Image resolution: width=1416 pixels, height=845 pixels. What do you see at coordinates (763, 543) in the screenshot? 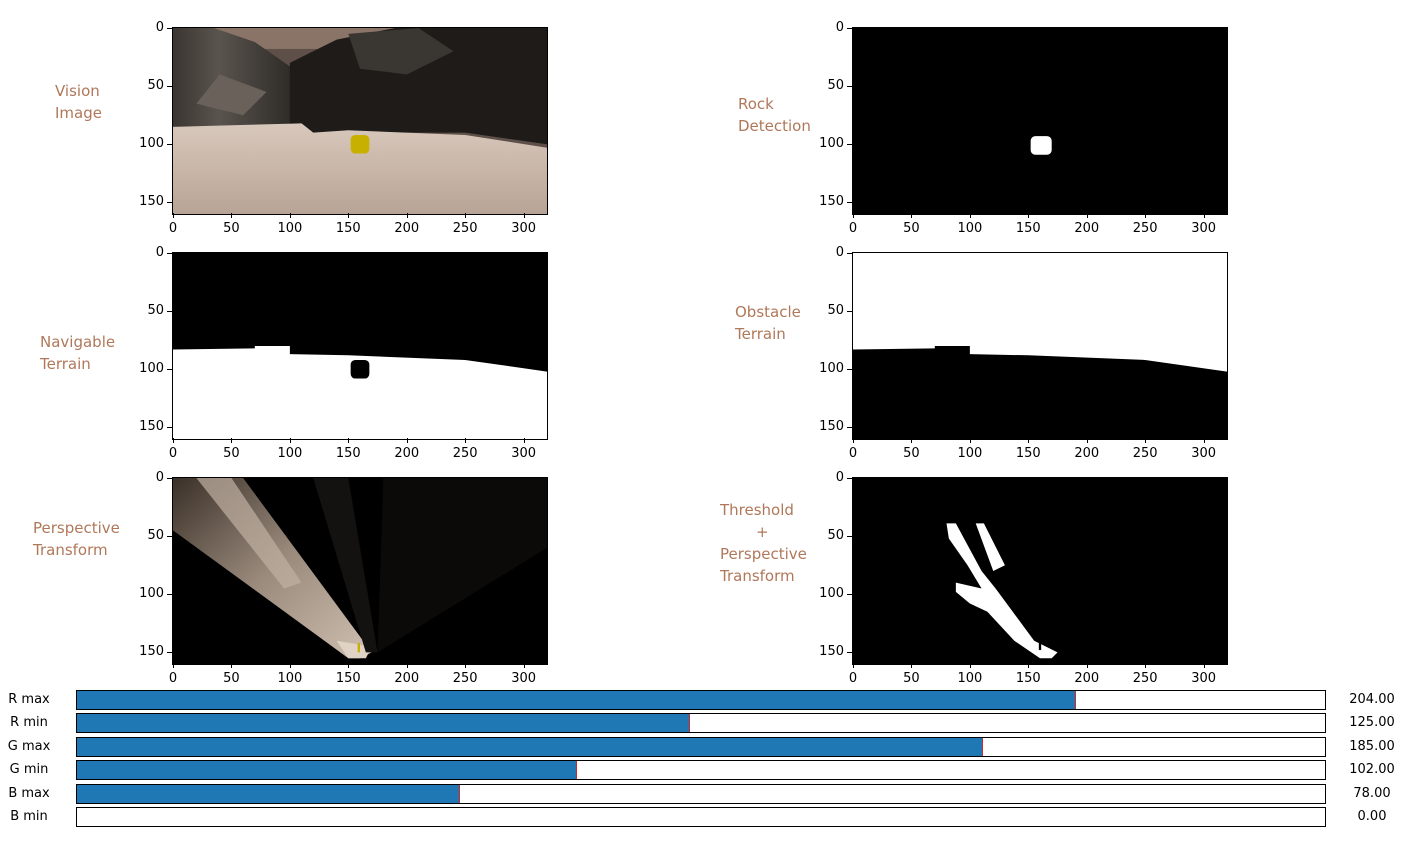
I see `threshold-perspective-title: Threshold + Perspective Transform` at bounding box center [763, 543].